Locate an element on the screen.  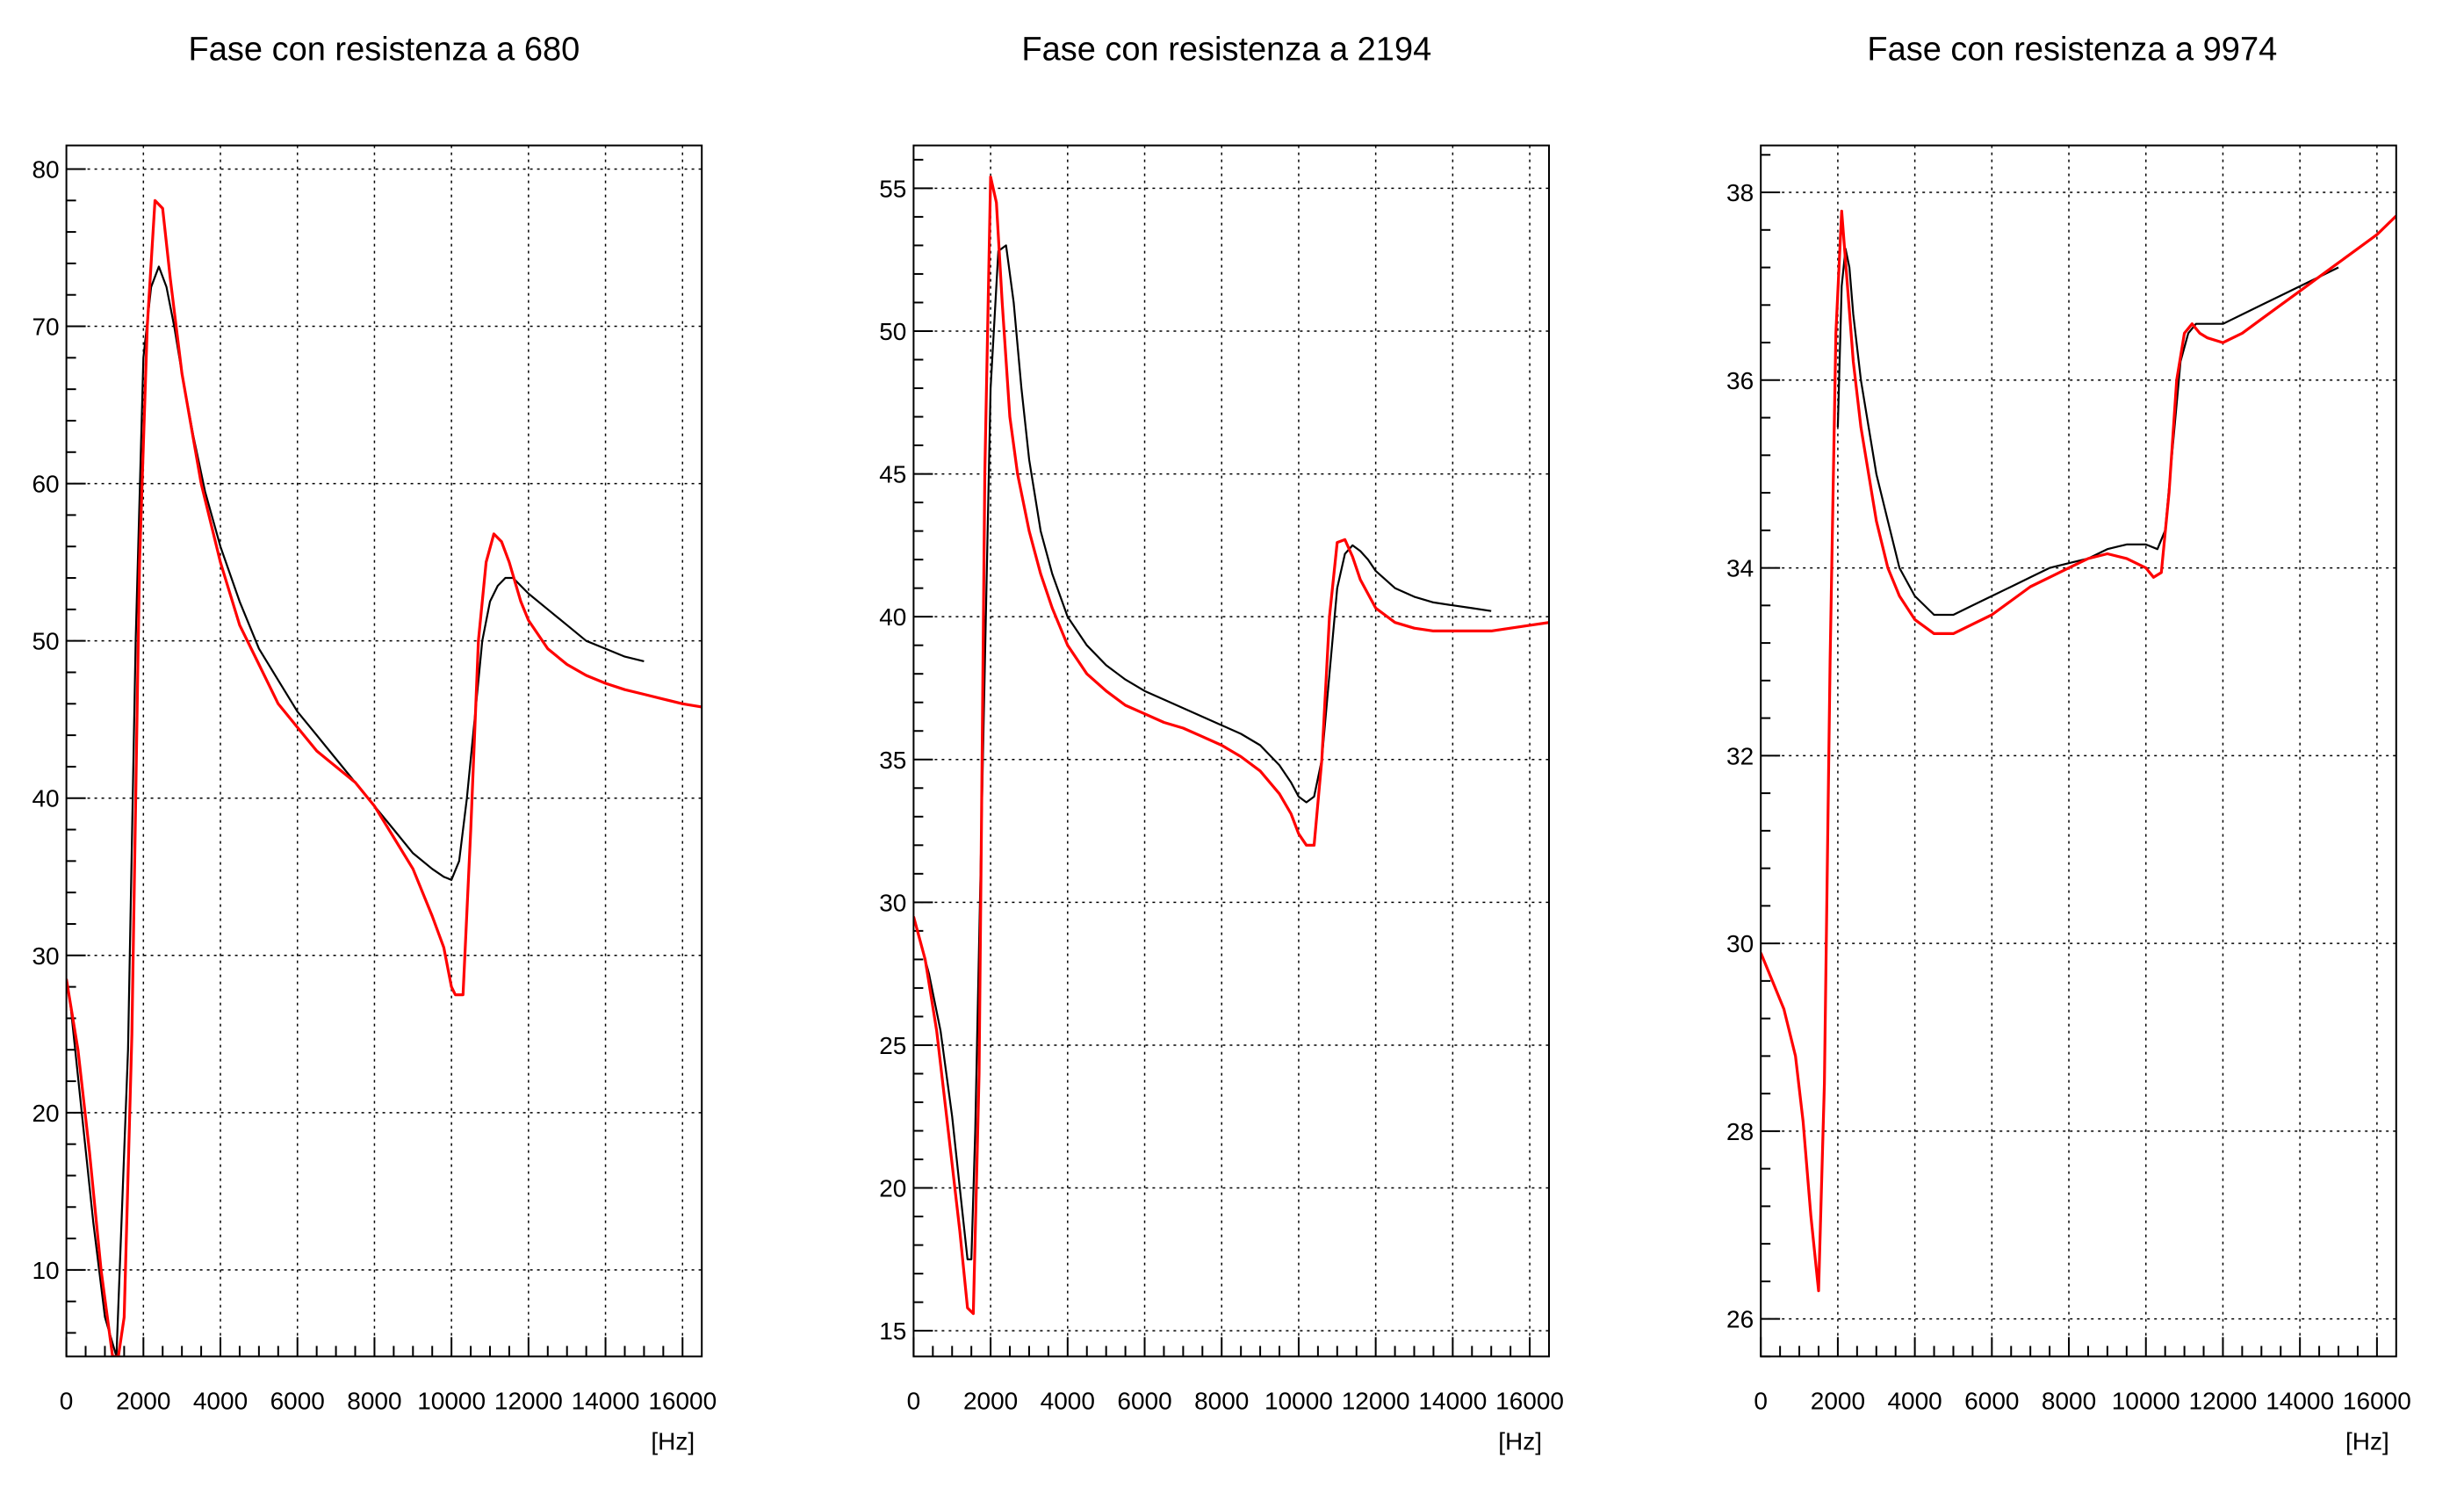
y-tick-label: 28 is located at coordinates (1740, 1131).